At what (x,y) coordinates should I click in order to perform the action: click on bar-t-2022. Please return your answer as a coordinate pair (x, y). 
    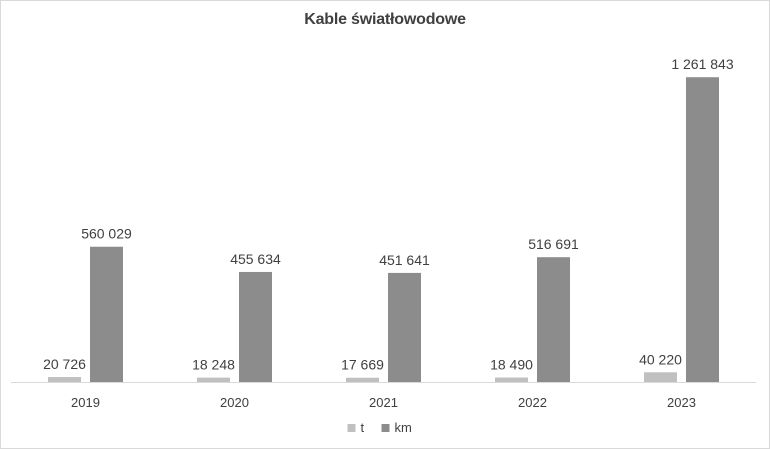
    Looking at the image, I should click on (511, 379).